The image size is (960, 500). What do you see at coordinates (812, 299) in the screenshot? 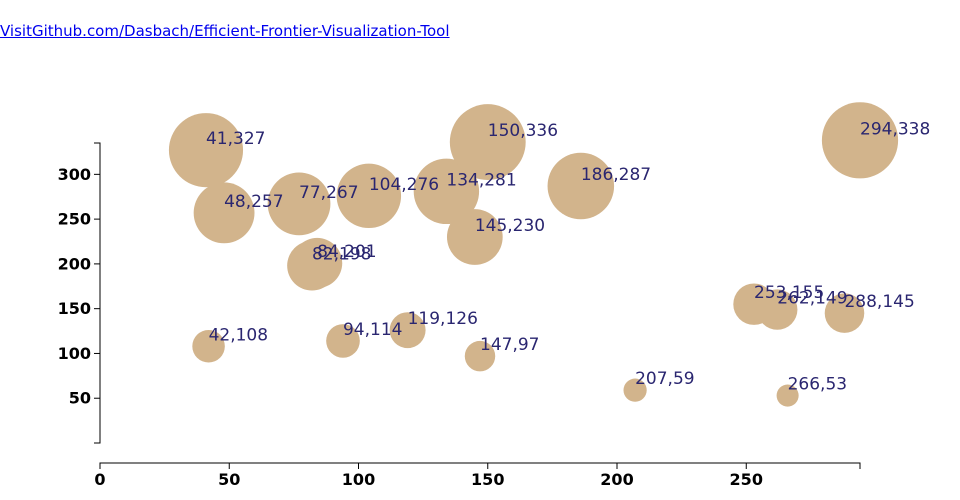
I see `bubble-label: 262,149` at bounding box center [812, 299].